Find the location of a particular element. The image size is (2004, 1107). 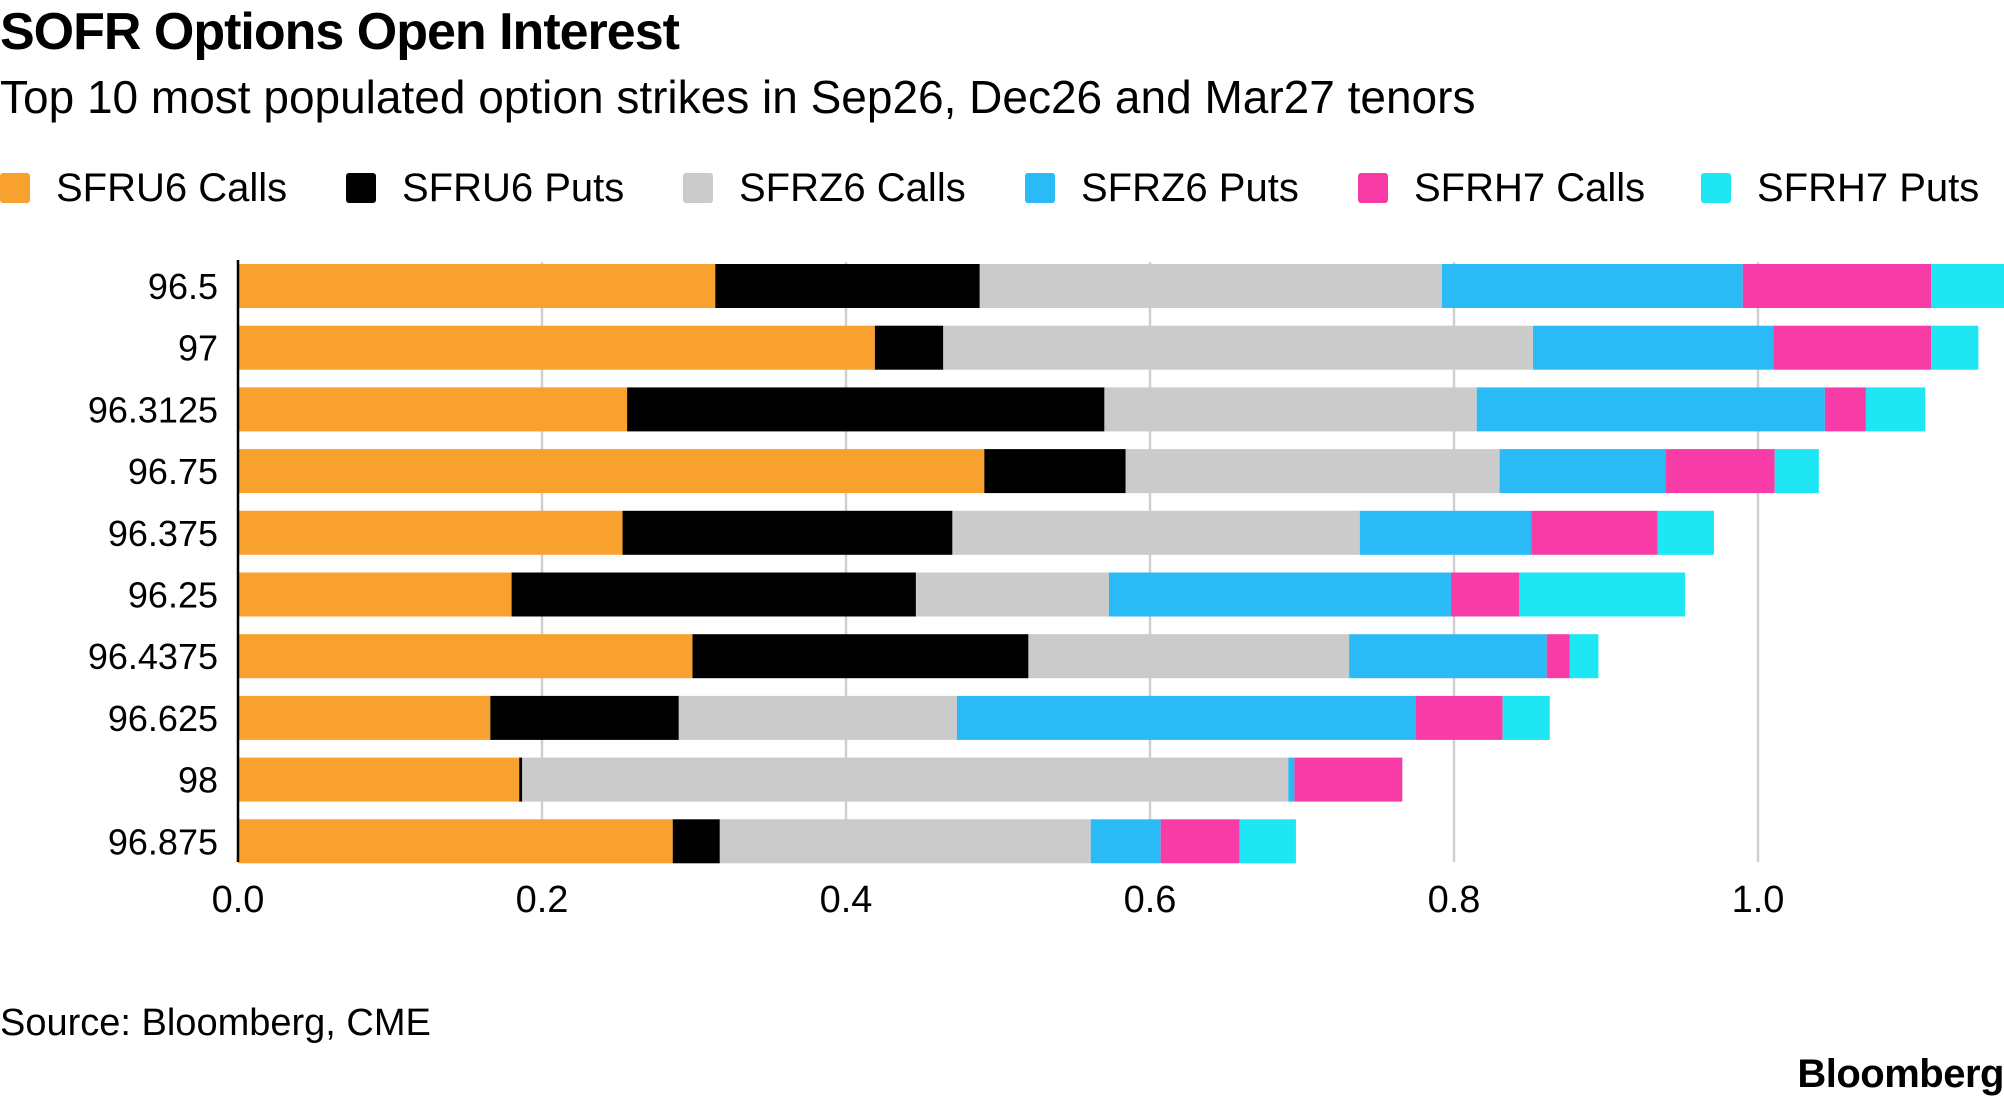

bar-96-625-sfru6-calls is located at coordinates (364, 717).